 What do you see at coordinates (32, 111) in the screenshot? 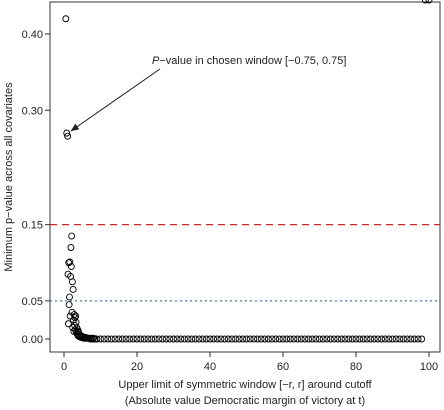
I see `y-tick-label: 0.30` at bounding box center [32, 111].